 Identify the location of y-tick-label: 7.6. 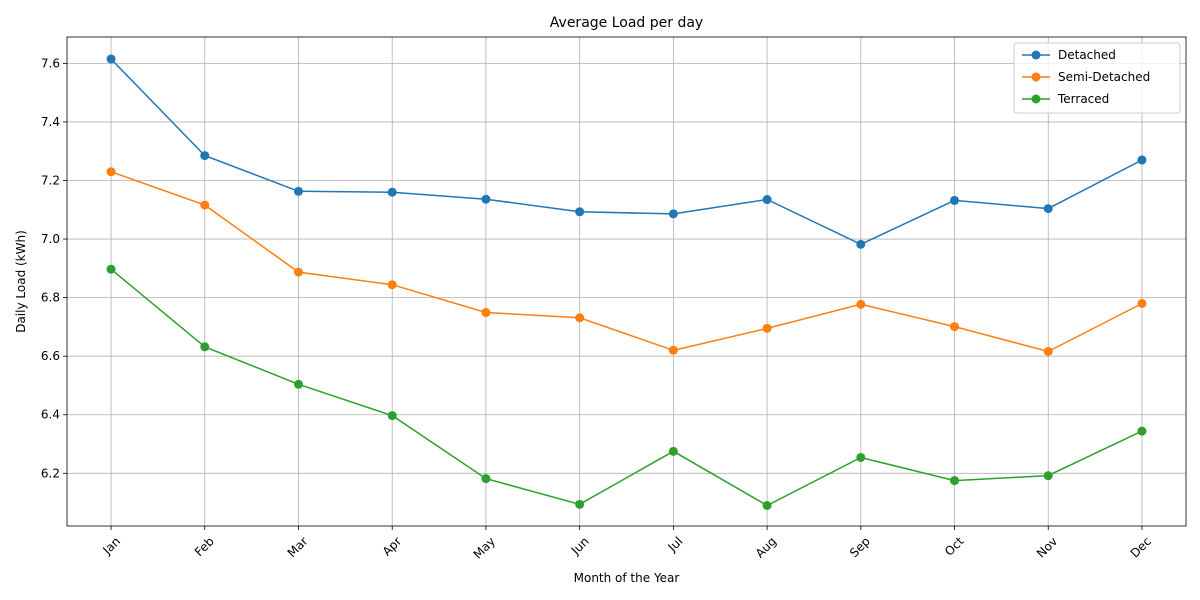
(50, 63).